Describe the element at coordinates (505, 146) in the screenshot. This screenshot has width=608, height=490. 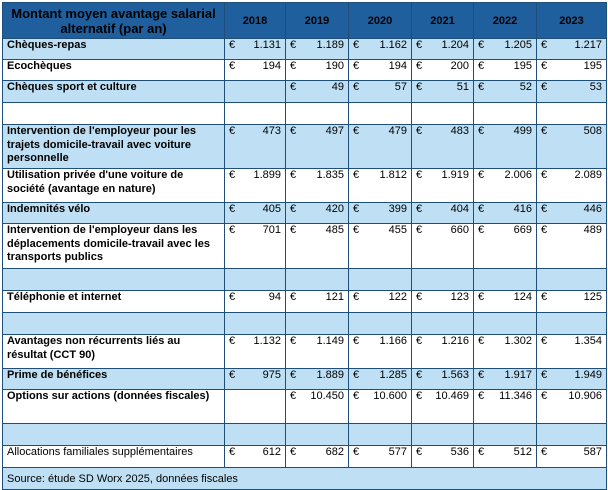
I see `value-cell: €499` at that location.